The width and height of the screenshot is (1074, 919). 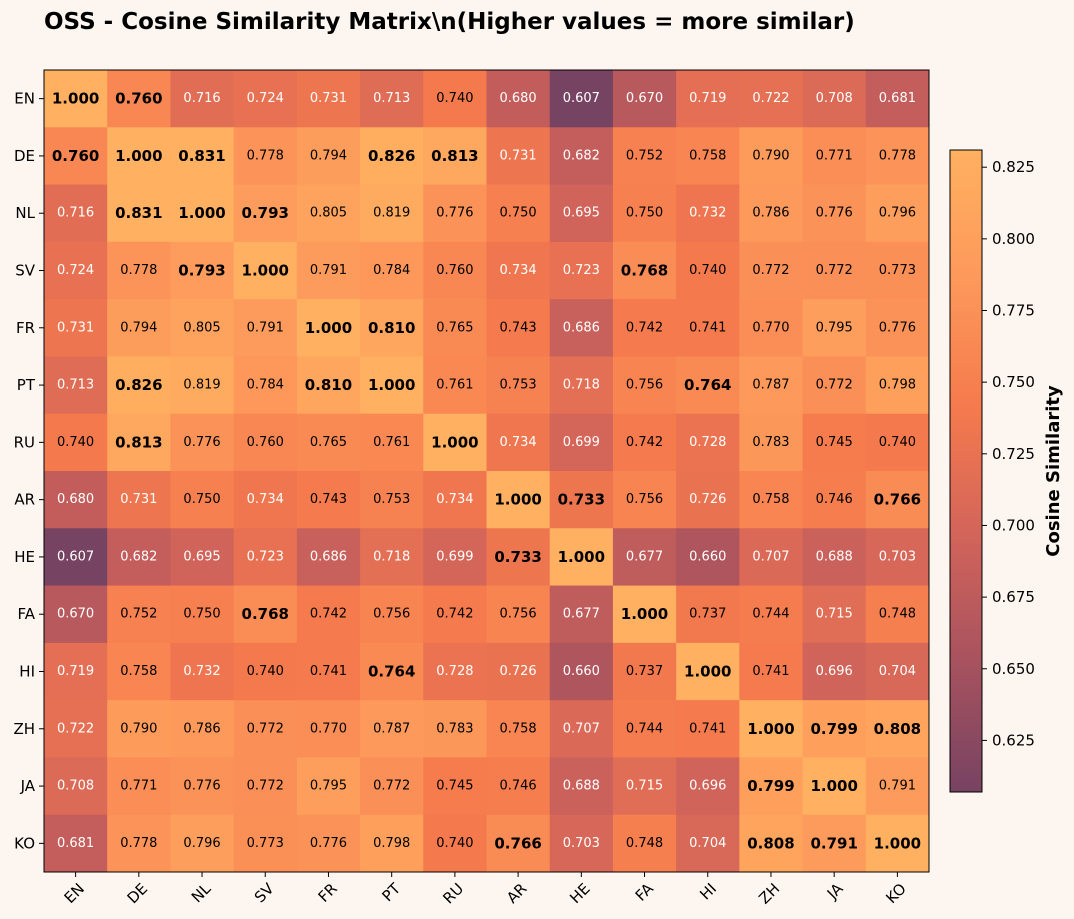 What do you see at coordinates (771, 385) in the screenshot?
I see `heatmap-cell-PT-ZH` at bounding box center [771, 385].